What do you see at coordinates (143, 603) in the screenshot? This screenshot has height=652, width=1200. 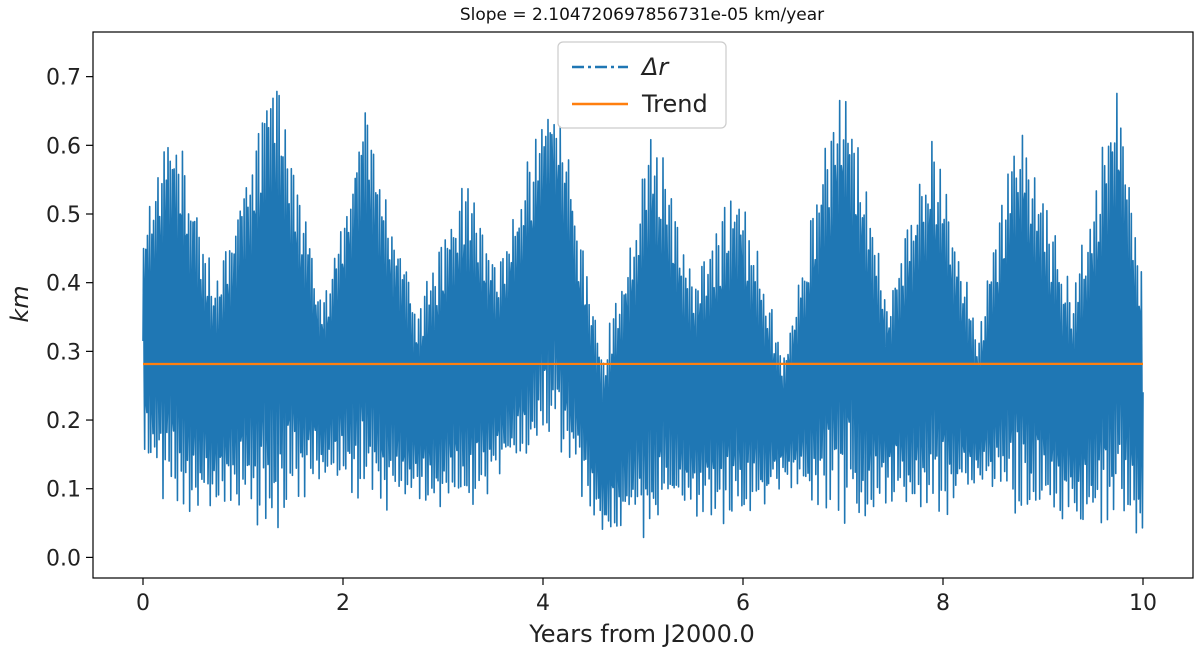 I see `x-tick-label: 0` at bounding box center [143, 603].